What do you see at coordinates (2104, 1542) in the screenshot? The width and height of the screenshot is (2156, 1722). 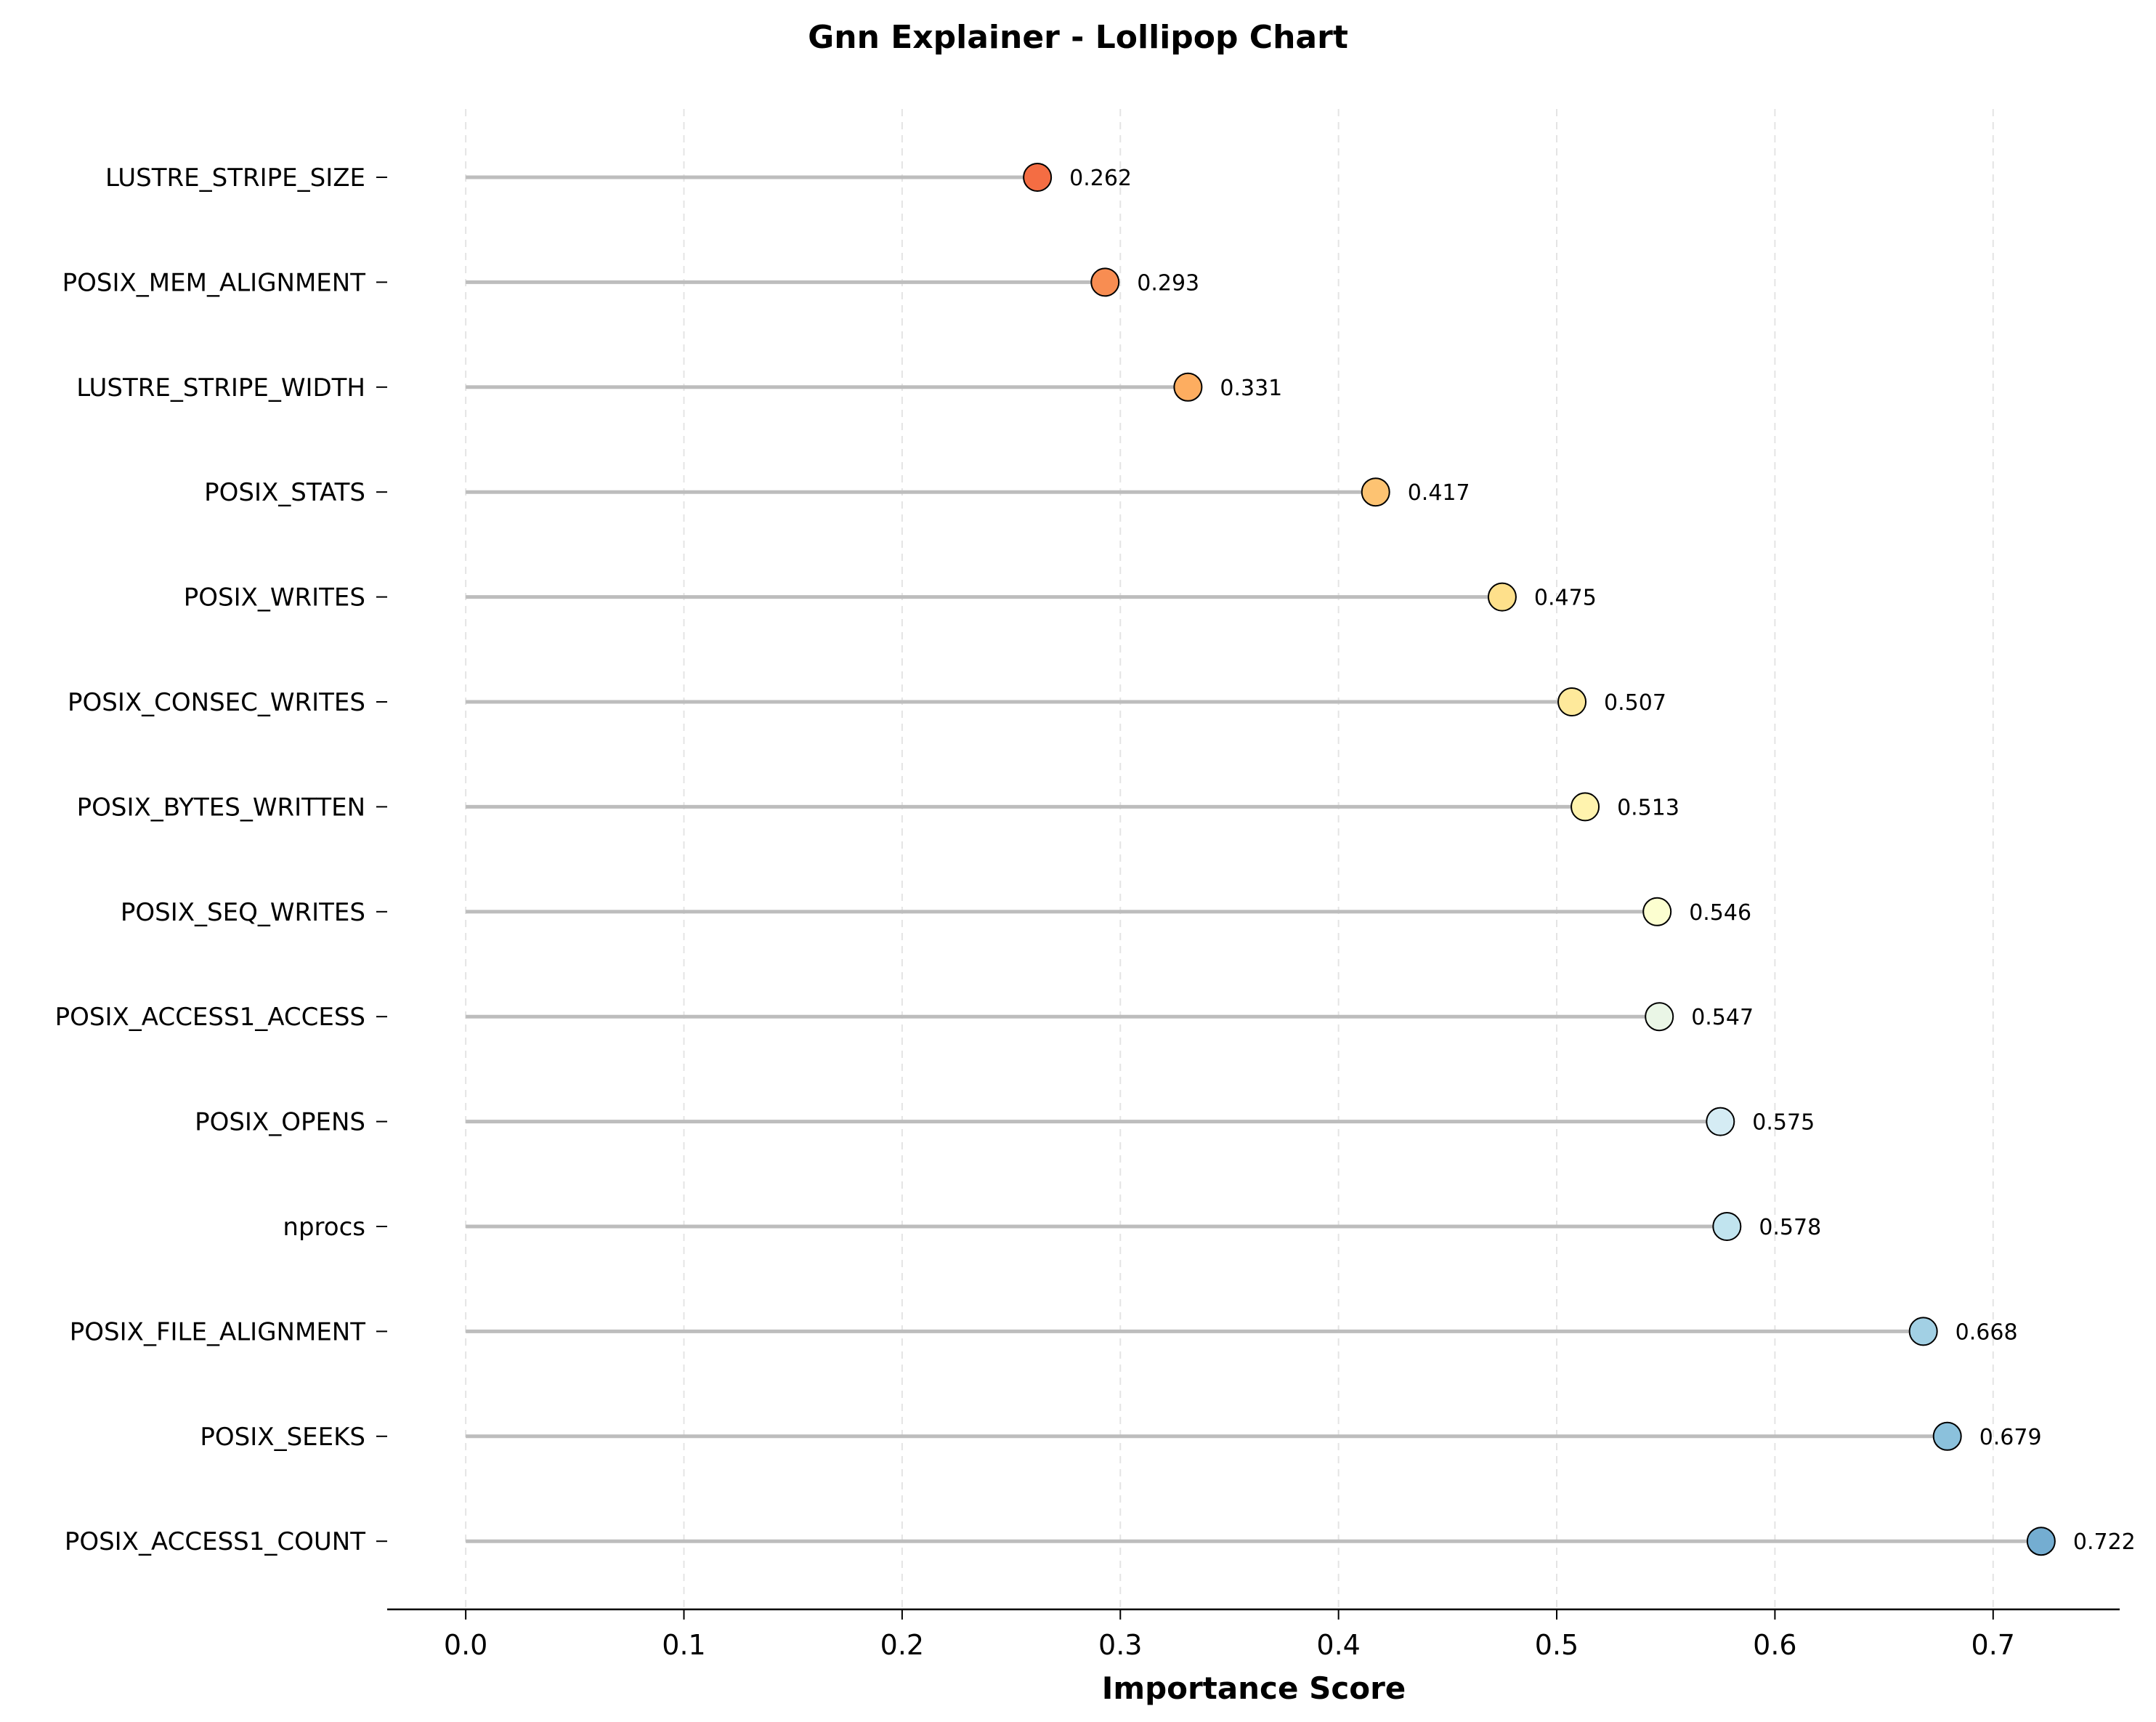 I see `value-label: 0.722` at bounding box center [2104, 1542].